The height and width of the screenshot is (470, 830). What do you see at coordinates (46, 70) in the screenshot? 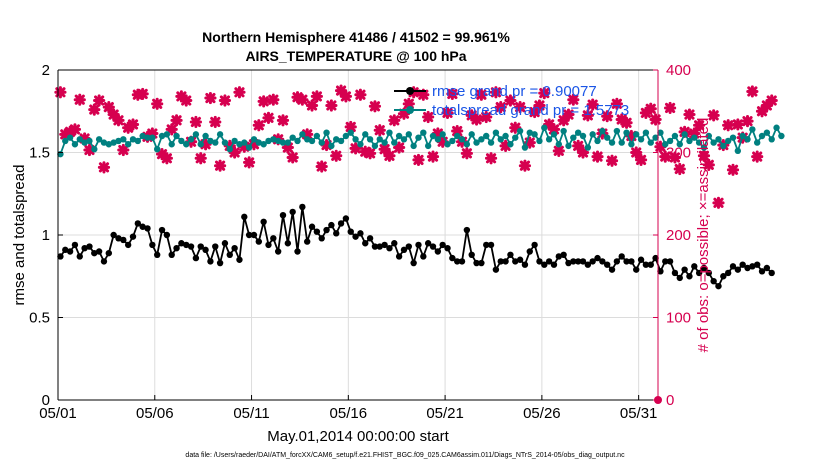
I see `y-tick-label: 2` at bounding box center [46, 70].